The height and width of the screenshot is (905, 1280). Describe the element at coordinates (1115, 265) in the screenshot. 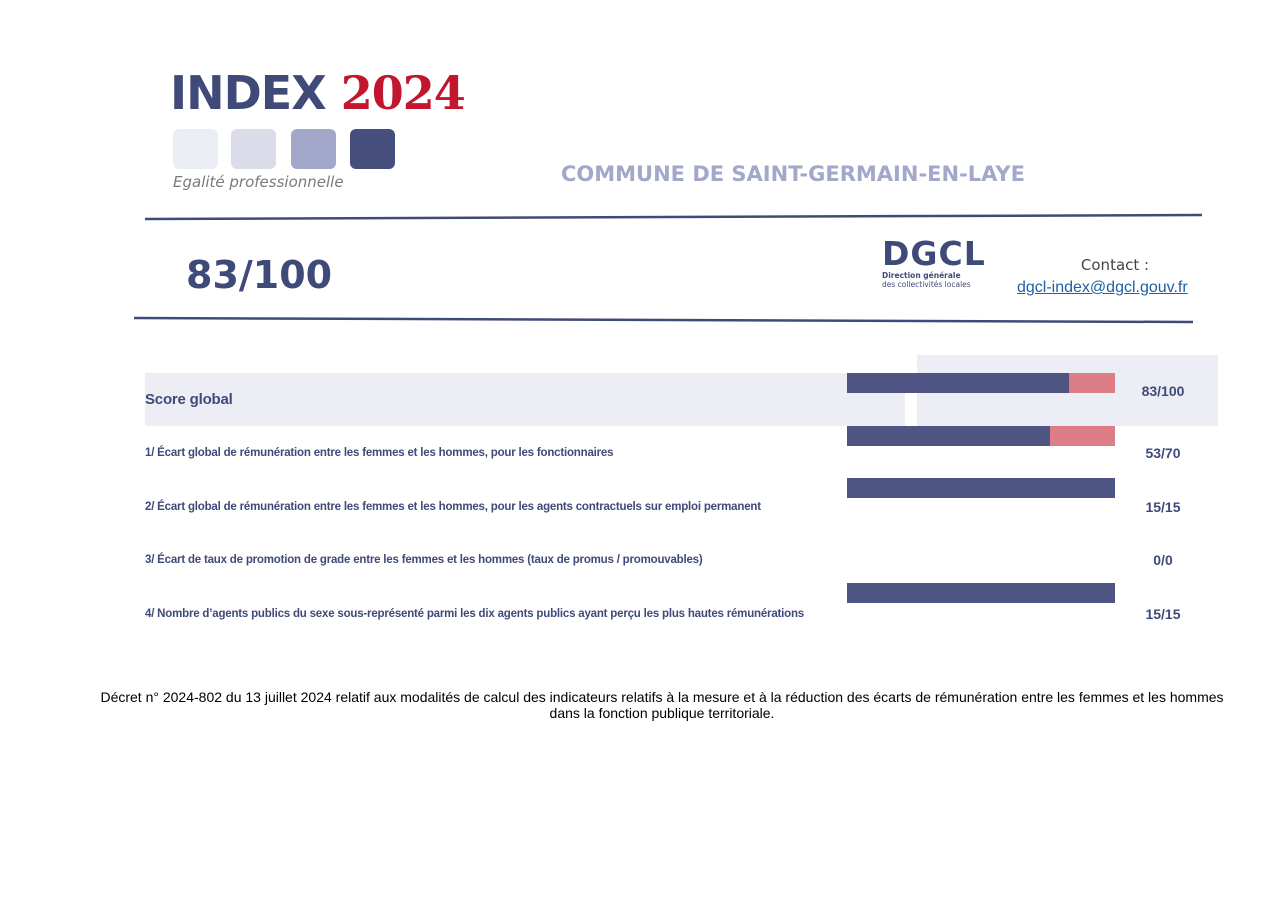

I see `contact-label: Contact :` at that location.